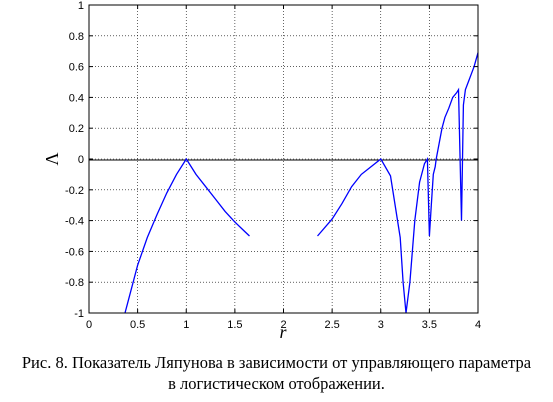 The width and height of the screenshot is (553, 402). What do you see at coordinates (52, 158) in the screenshot?
I see `y-axis-label: Λ` at bounding box center [52, 158].